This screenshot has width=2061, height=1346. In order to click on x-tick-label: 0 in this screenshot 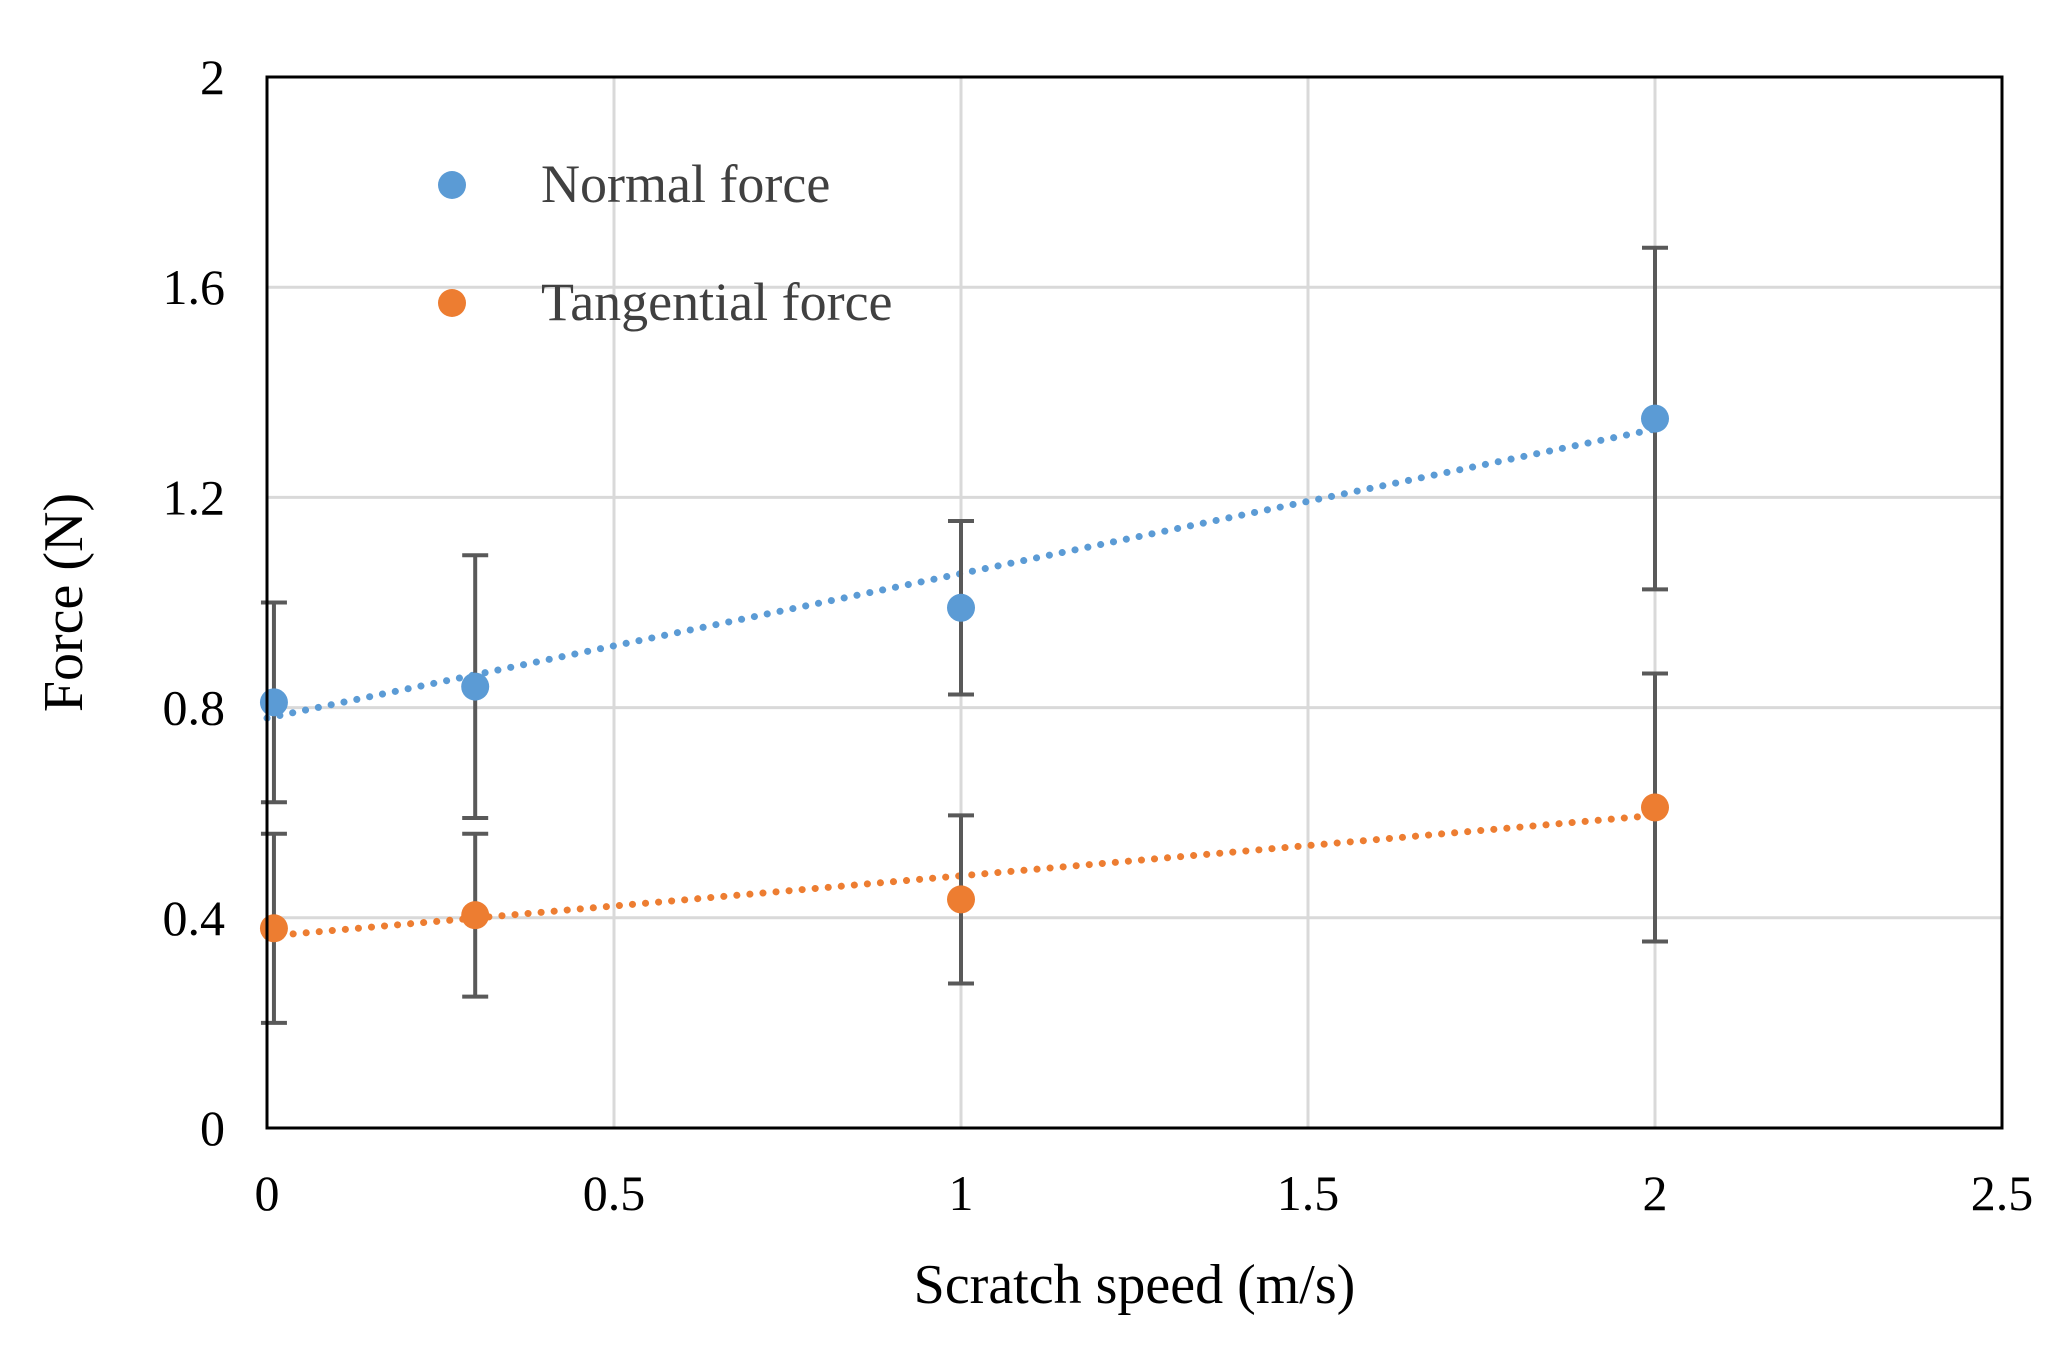, I will do `click(267, 1193)`.